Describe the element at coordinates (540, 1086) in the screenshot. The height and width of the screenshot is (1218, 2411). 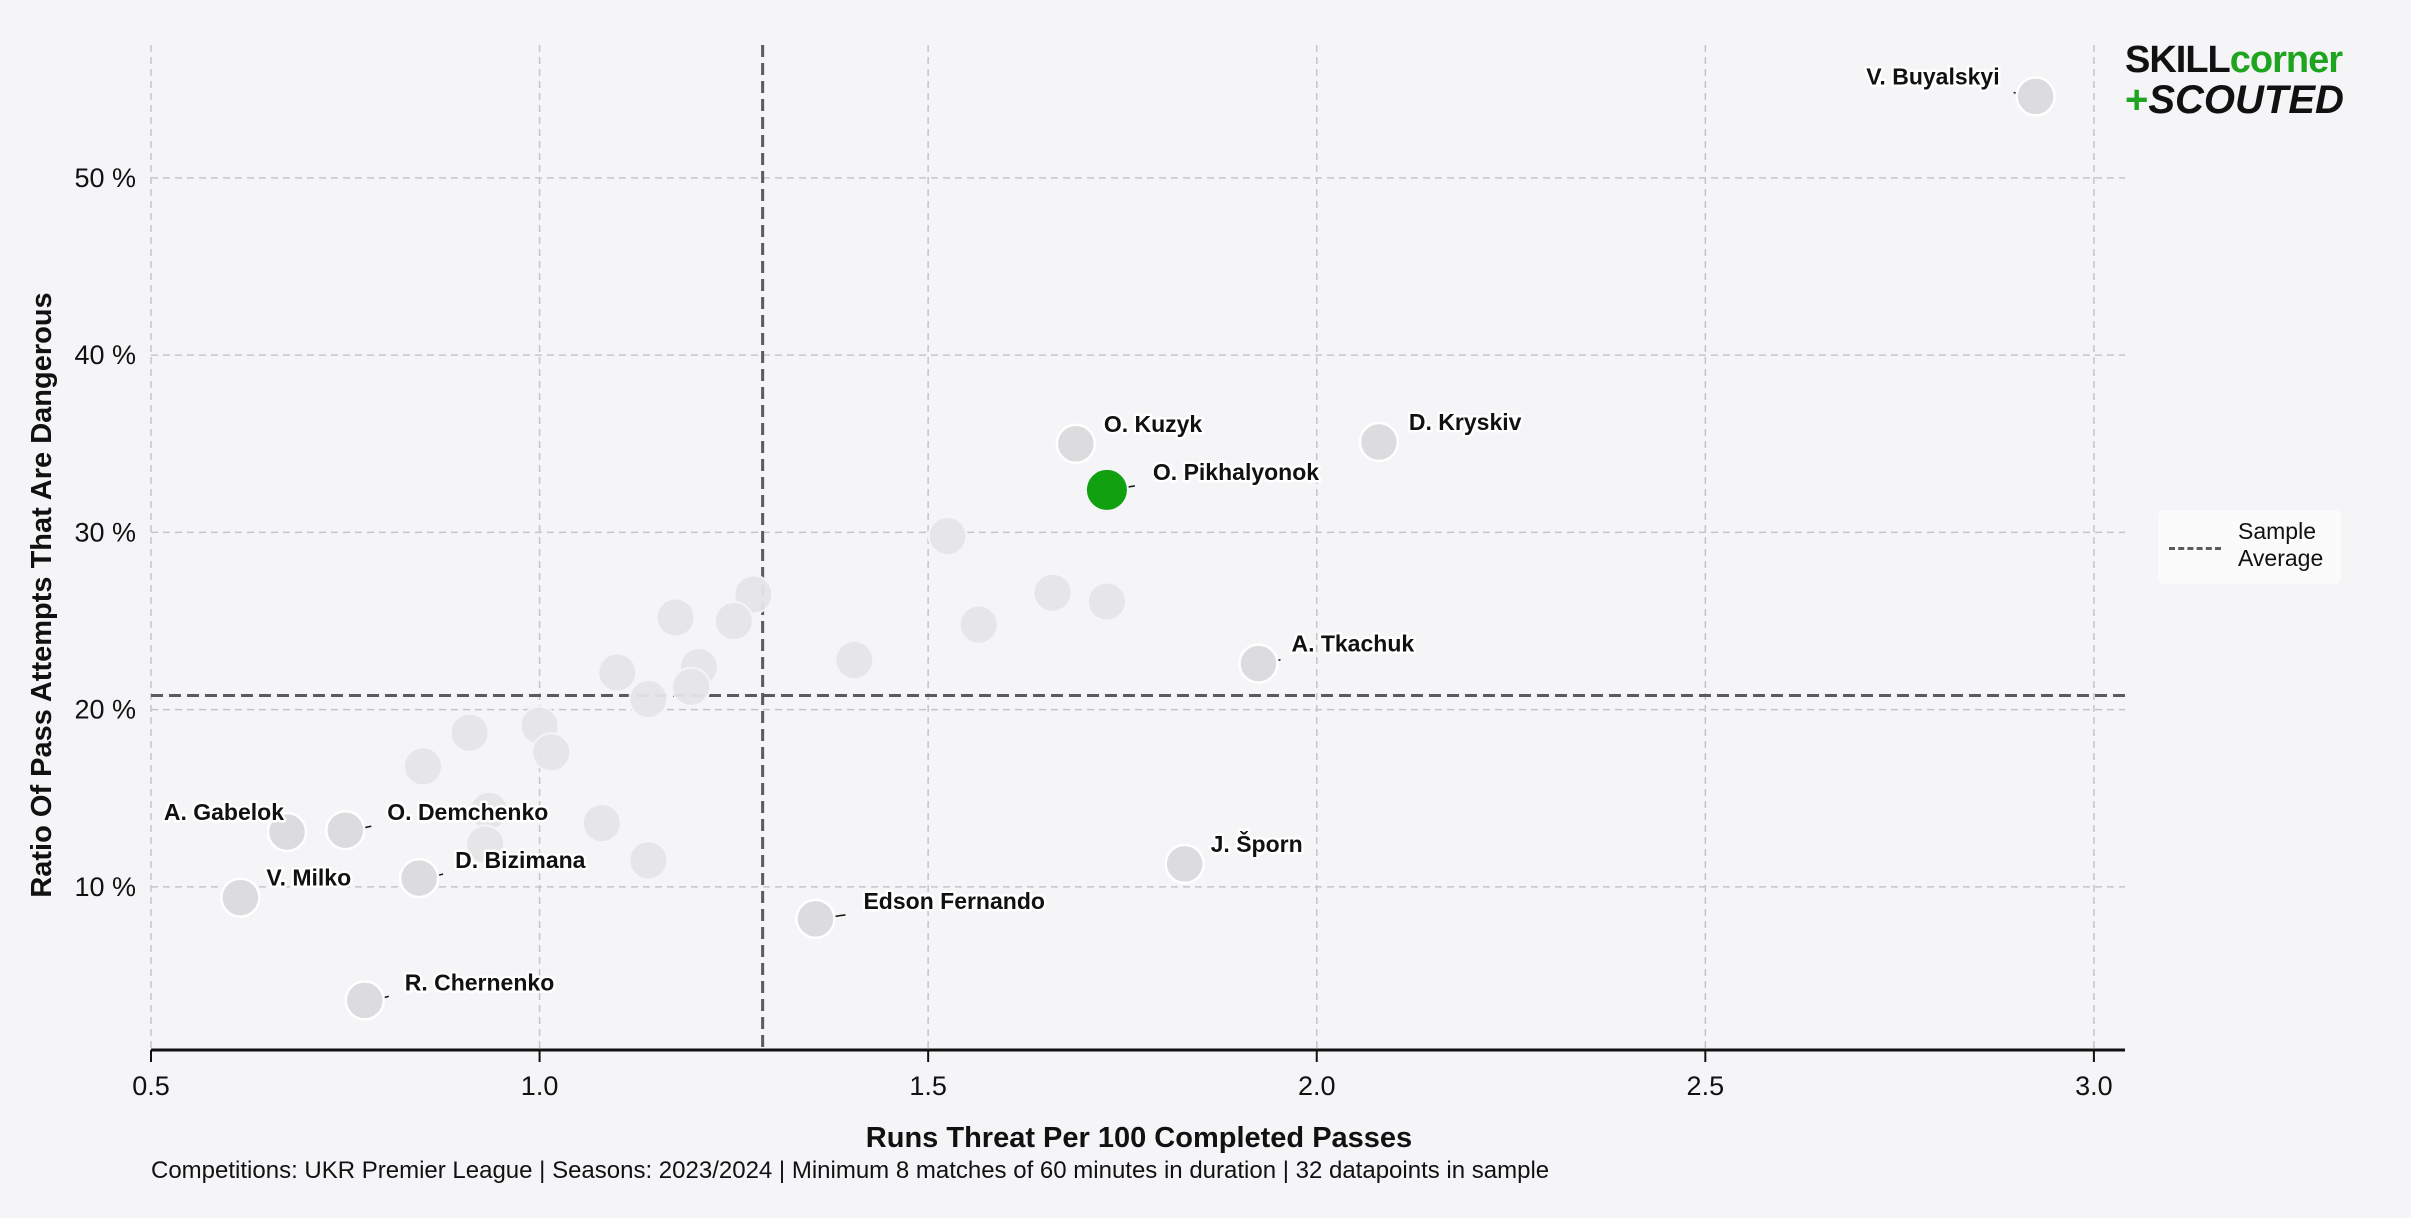
I see `x-tick-label: 1.0` at that location.